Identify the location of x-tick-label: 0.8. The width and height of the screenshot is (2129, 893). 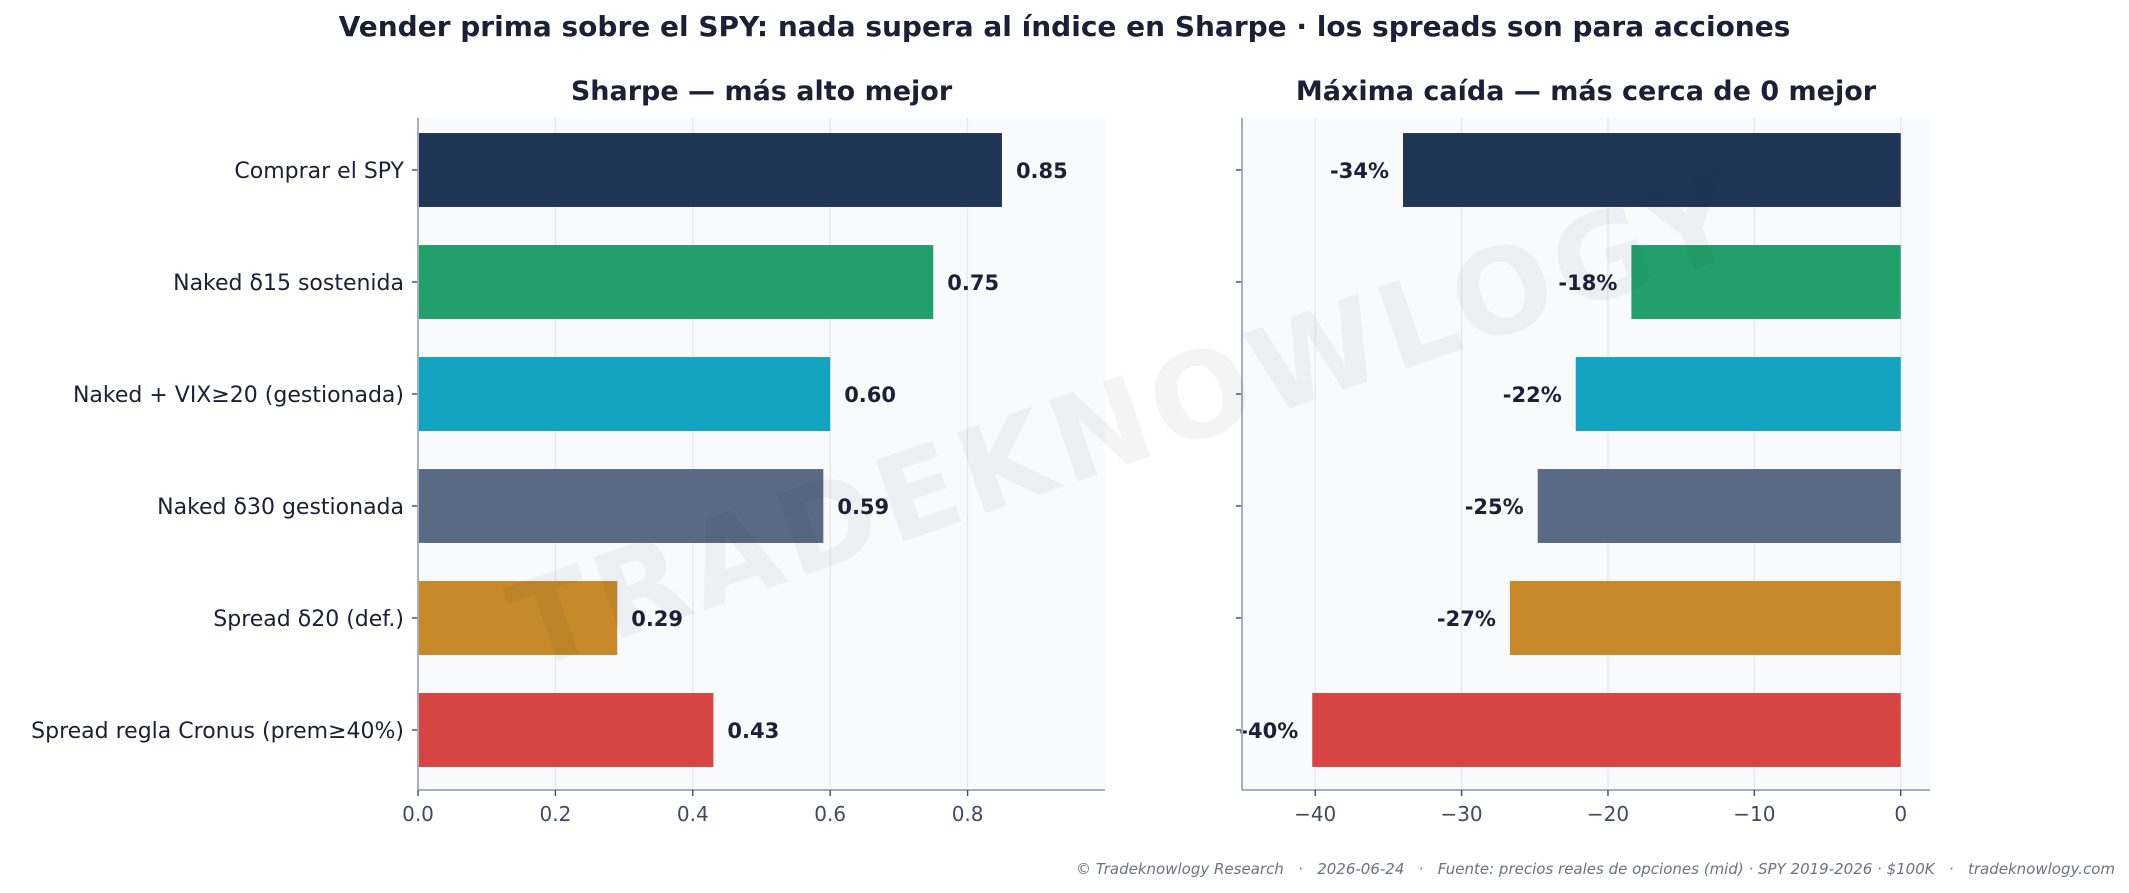
(968, 814).